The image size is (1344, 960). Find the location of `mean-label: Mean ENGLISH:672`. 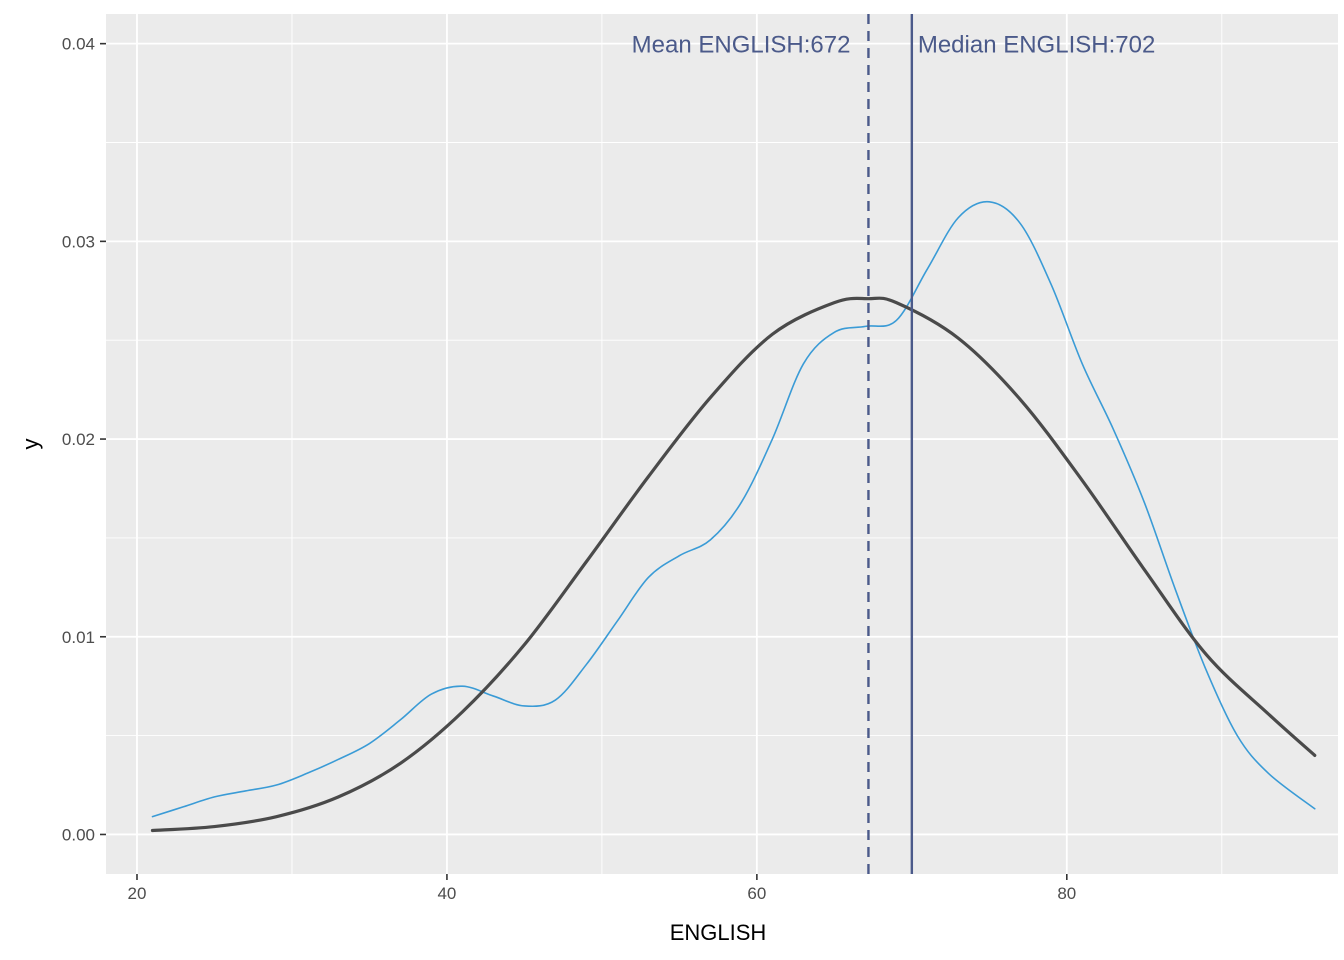

mean-label: Mean ENGLISH:672 is located at coordinates (741, 45).